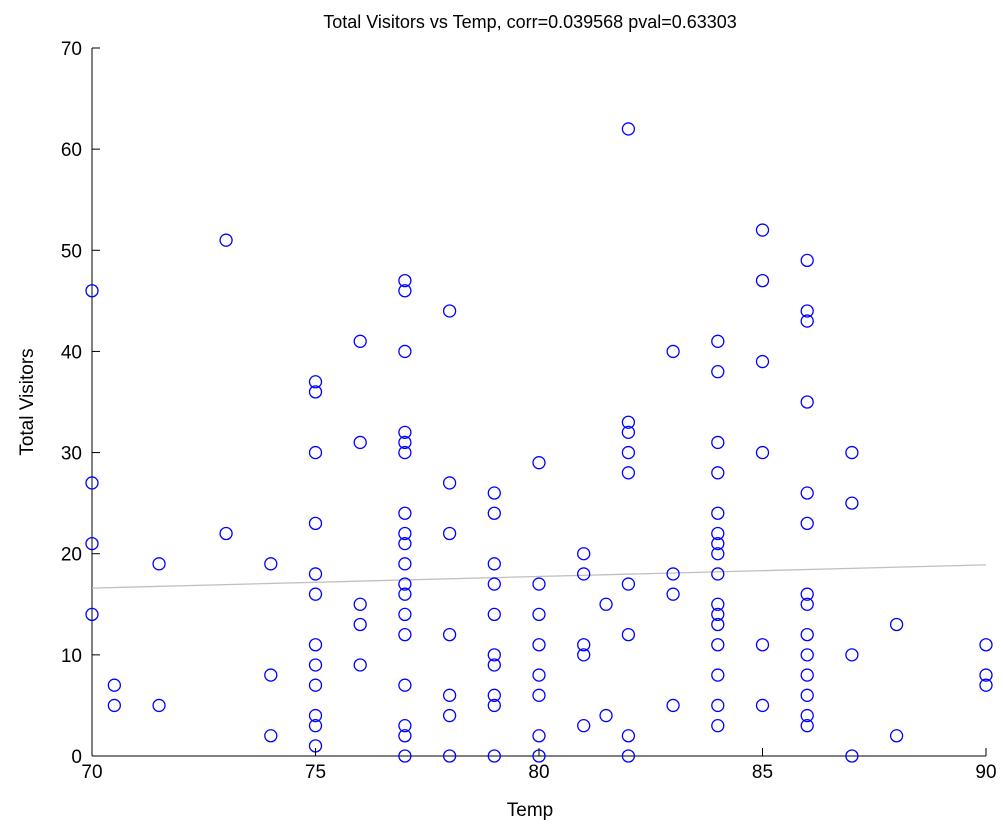 This screenshot has height=834, width=1003. I want to click on y-tick-label: 40, so click(71, 352).